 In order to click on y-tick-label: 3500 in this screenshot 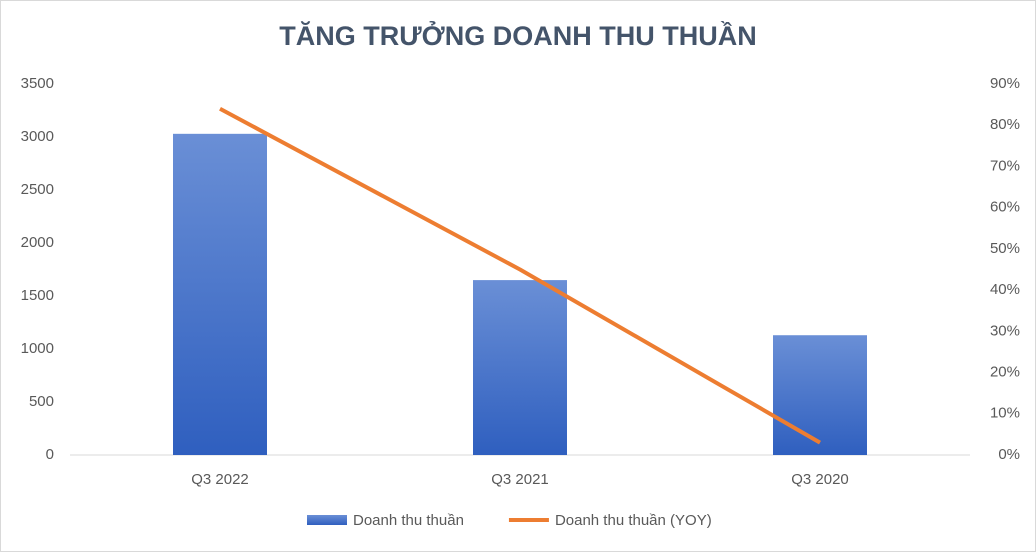, I will do `click(37, 83)`.